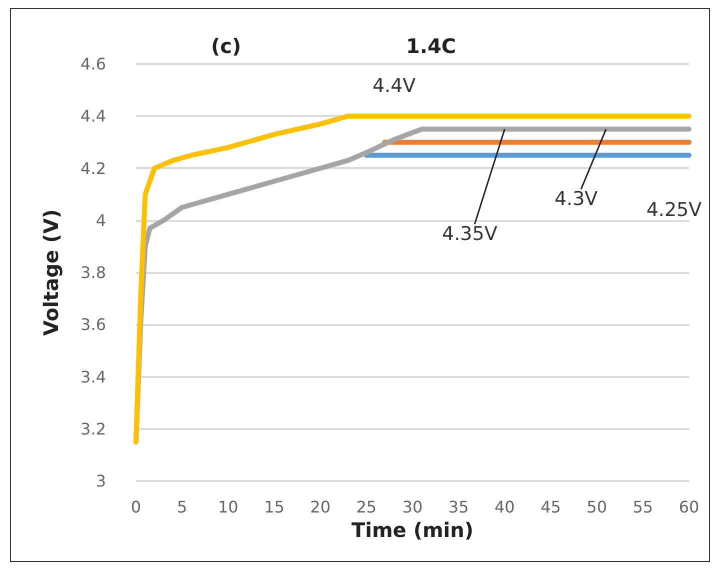  I want to click on annotation: 4.3V, so click(576, 199).